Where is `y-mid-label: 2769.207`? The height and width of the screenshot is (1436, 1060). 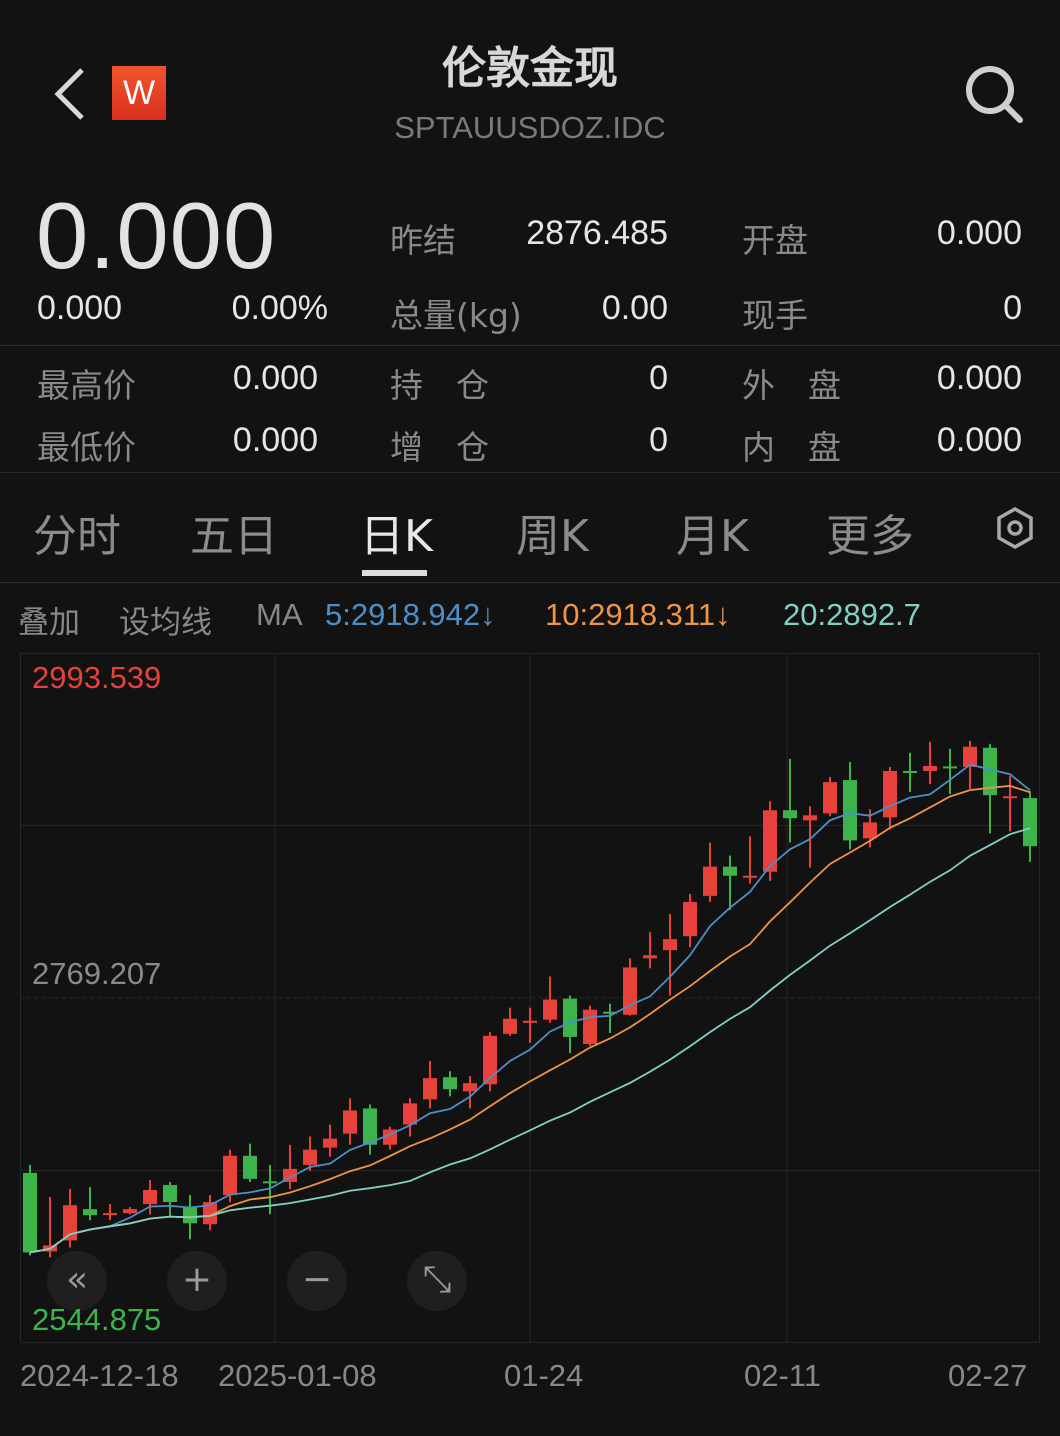 y-mid-label: 2769.207 is located at coordinates (97, 973).